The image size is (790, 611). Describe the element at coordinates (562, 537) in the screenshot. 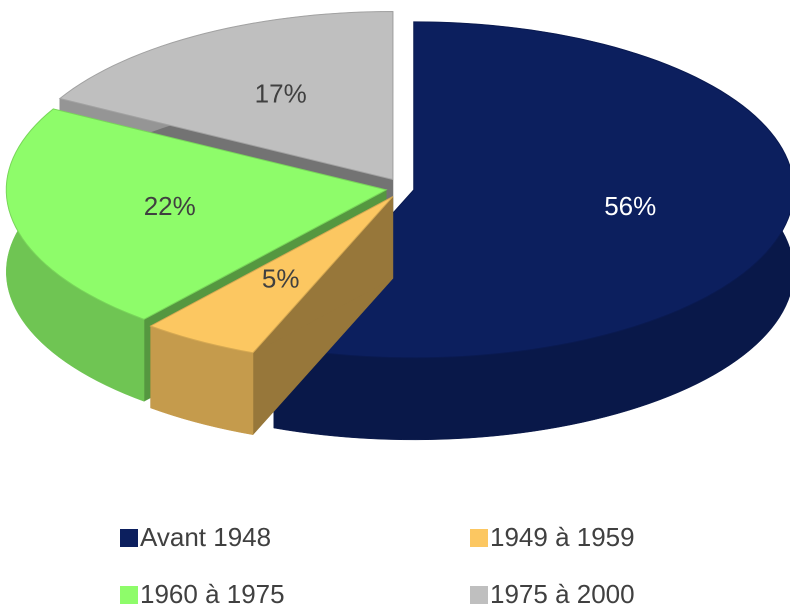

I see `legend-label: 1949 à 1959` at that location.